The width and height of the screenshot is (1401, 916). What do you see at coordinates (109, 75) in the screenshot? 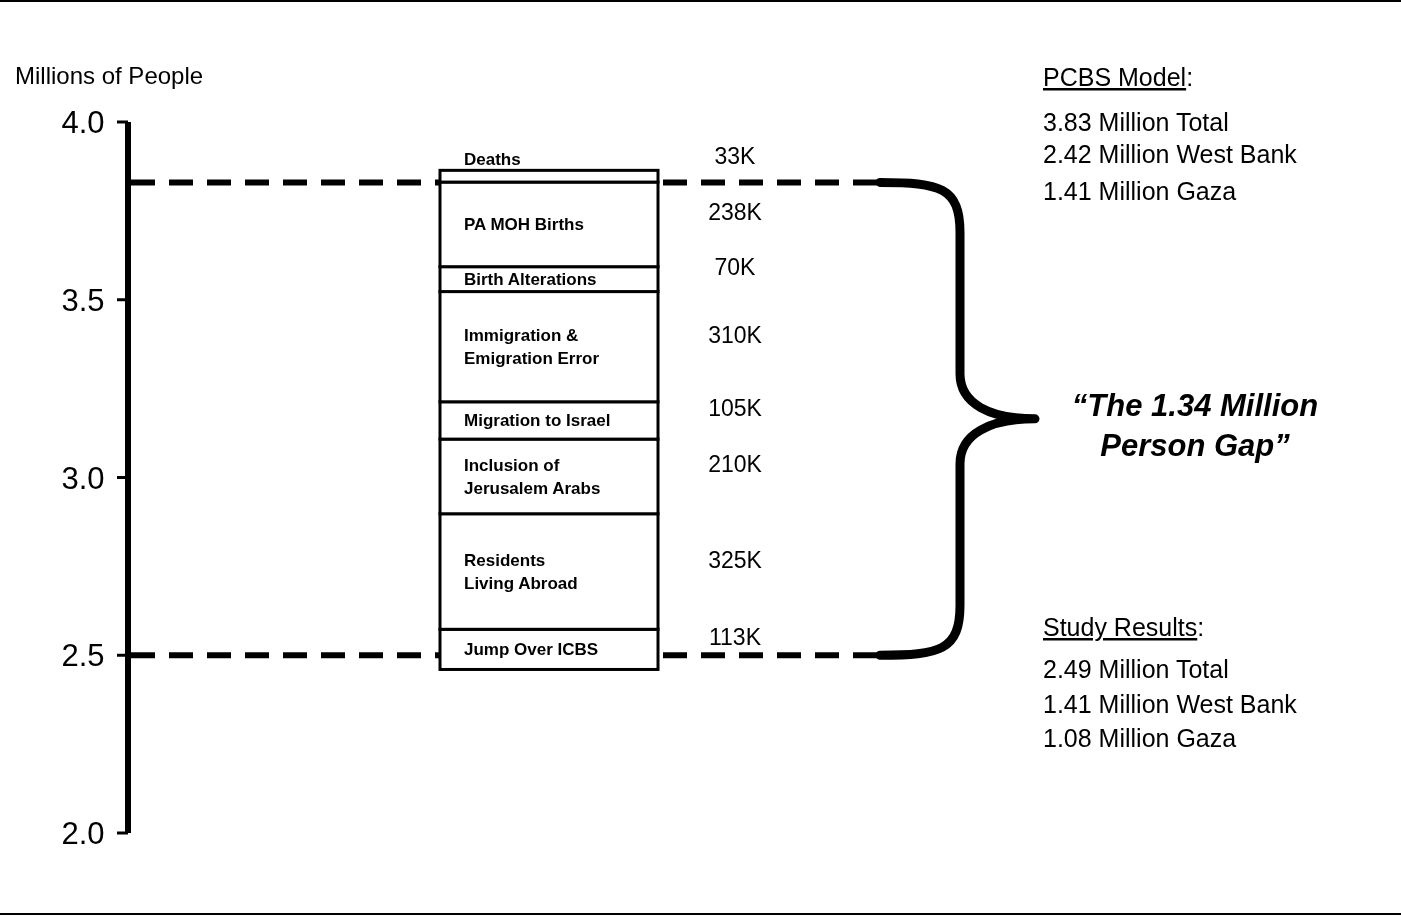
I see `y-axis-title: Millions of People` at bounding box center [109, 75].